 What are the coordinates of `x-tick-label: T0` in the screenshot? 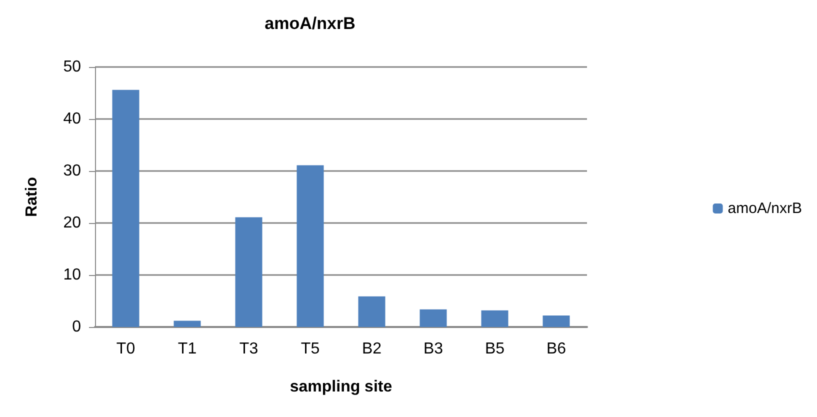 It's located at (126, 349).